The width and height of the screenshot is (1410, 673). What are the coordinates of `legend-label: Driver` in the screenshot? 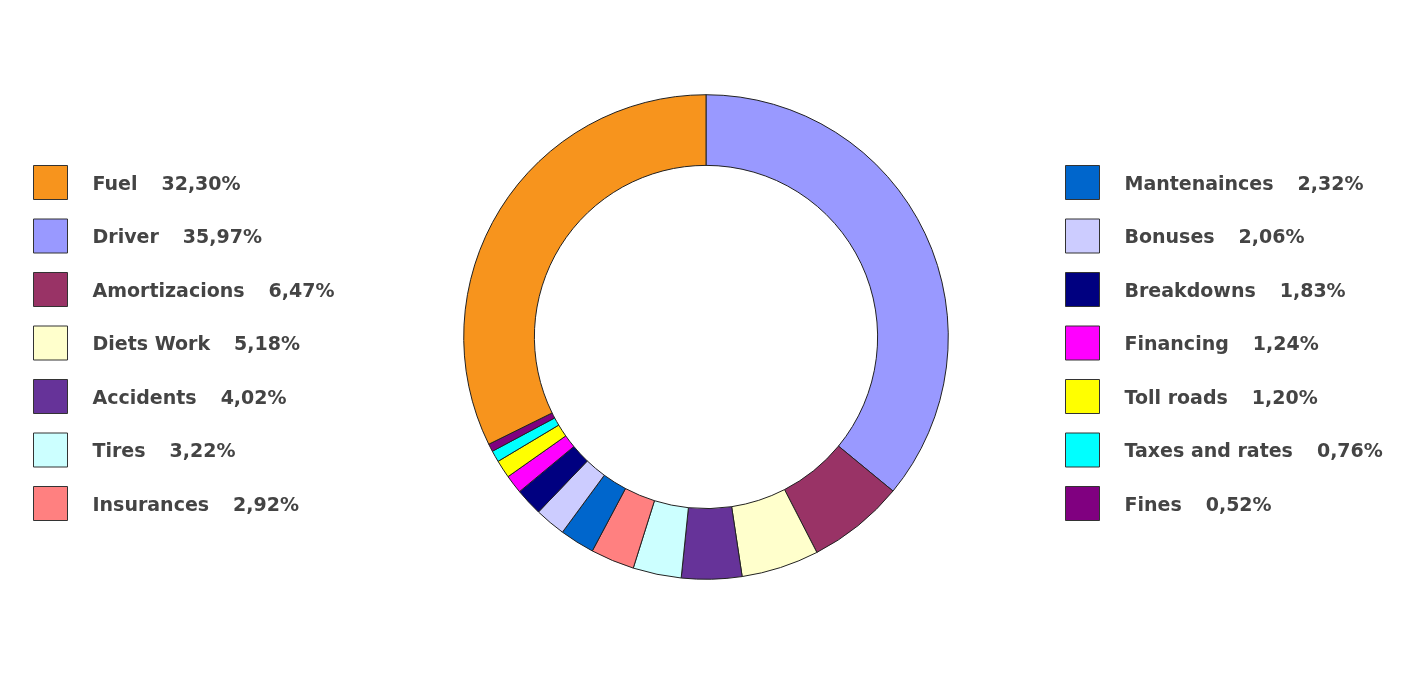 It's located at (126, 236).